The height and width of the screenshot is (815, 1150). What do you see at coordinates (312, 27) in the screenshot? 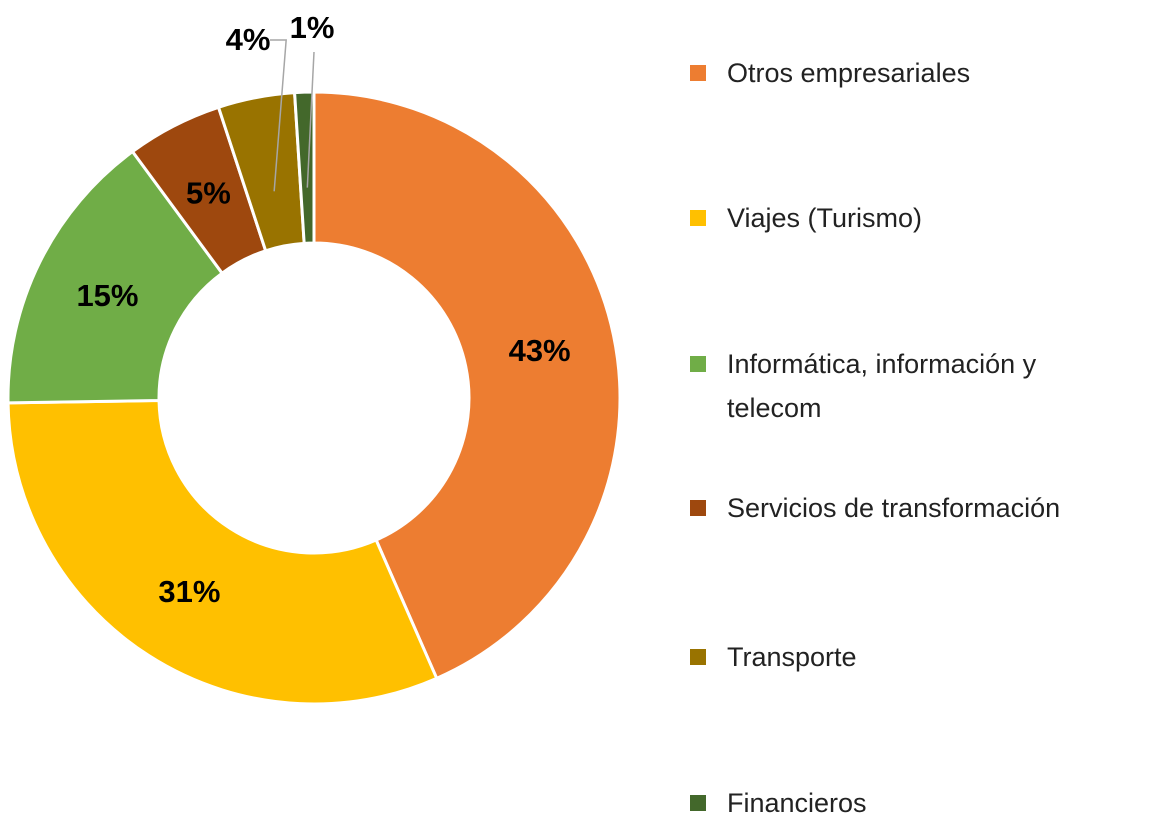
I see `data-label: 1%` at bounding box center [312, 27].